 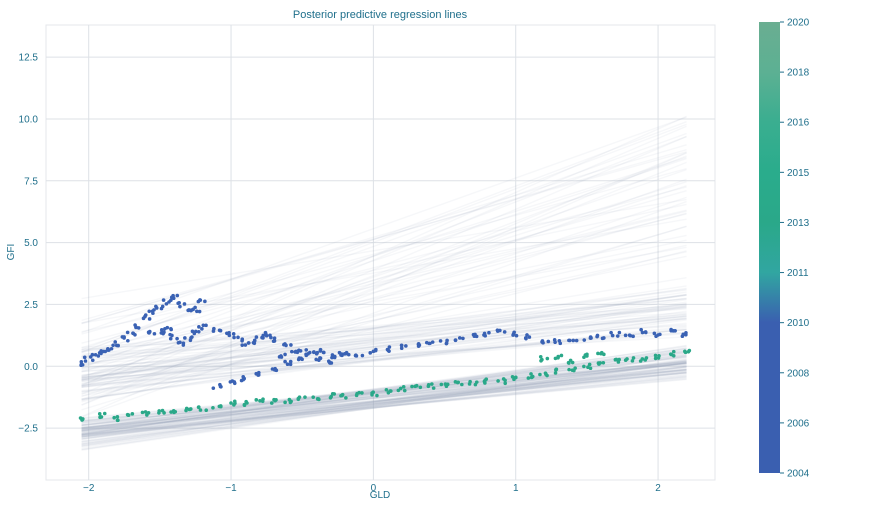 What do you see at coordinates (89, 488) in the screenshot?
I see `x-tick-label: −2` at bounding box center [89, 488].